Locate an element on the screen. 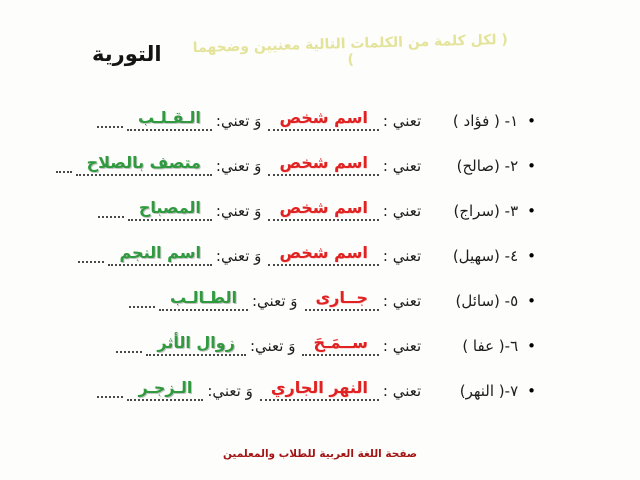 The width and height of the screenshot is (640, 480). answer-blank: ســمَـحَ is located at coordinates (340, 344).